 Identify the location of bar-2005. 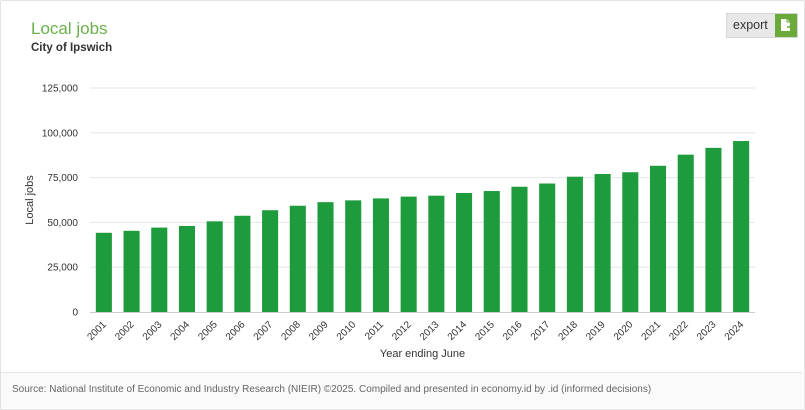
(214, 266).